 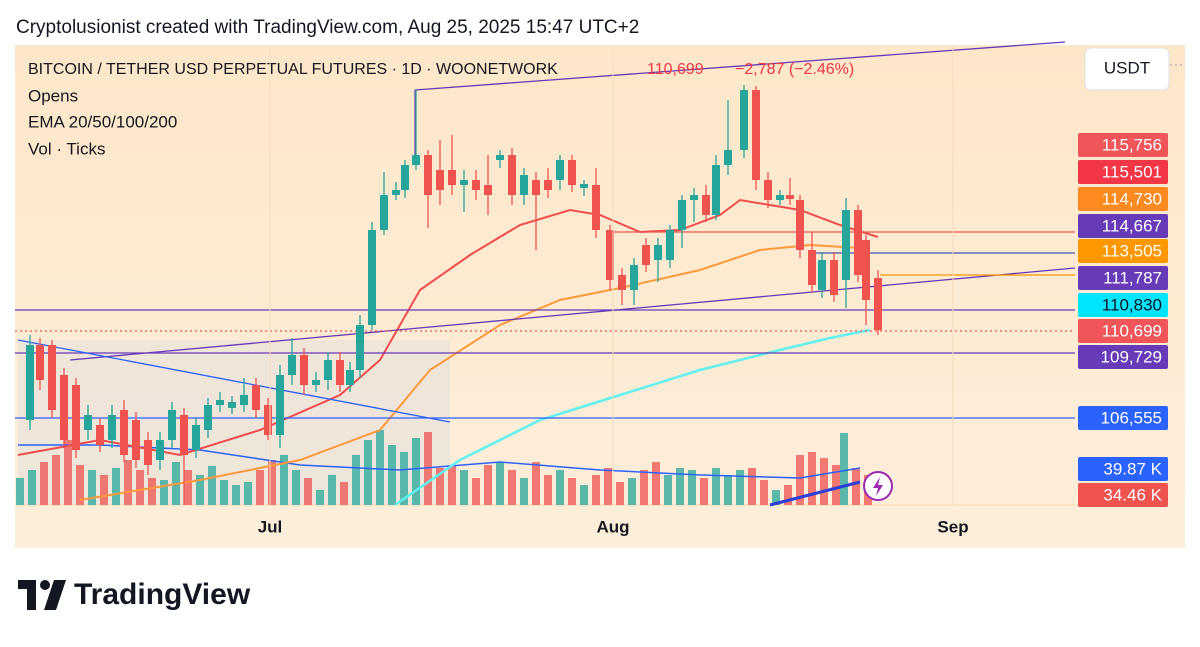 I want to click on time-label: Aug, so click(x=612, y=526).